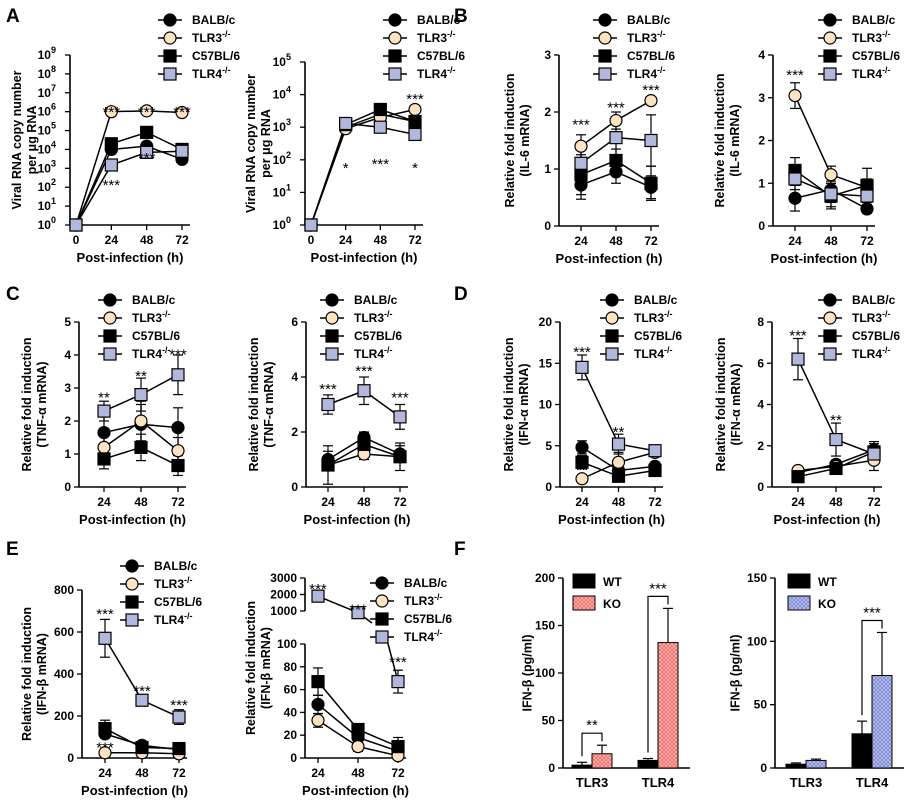 This screenshot has height=800, width=909. I want to click on series-line-tlr3, so click(363, 167).